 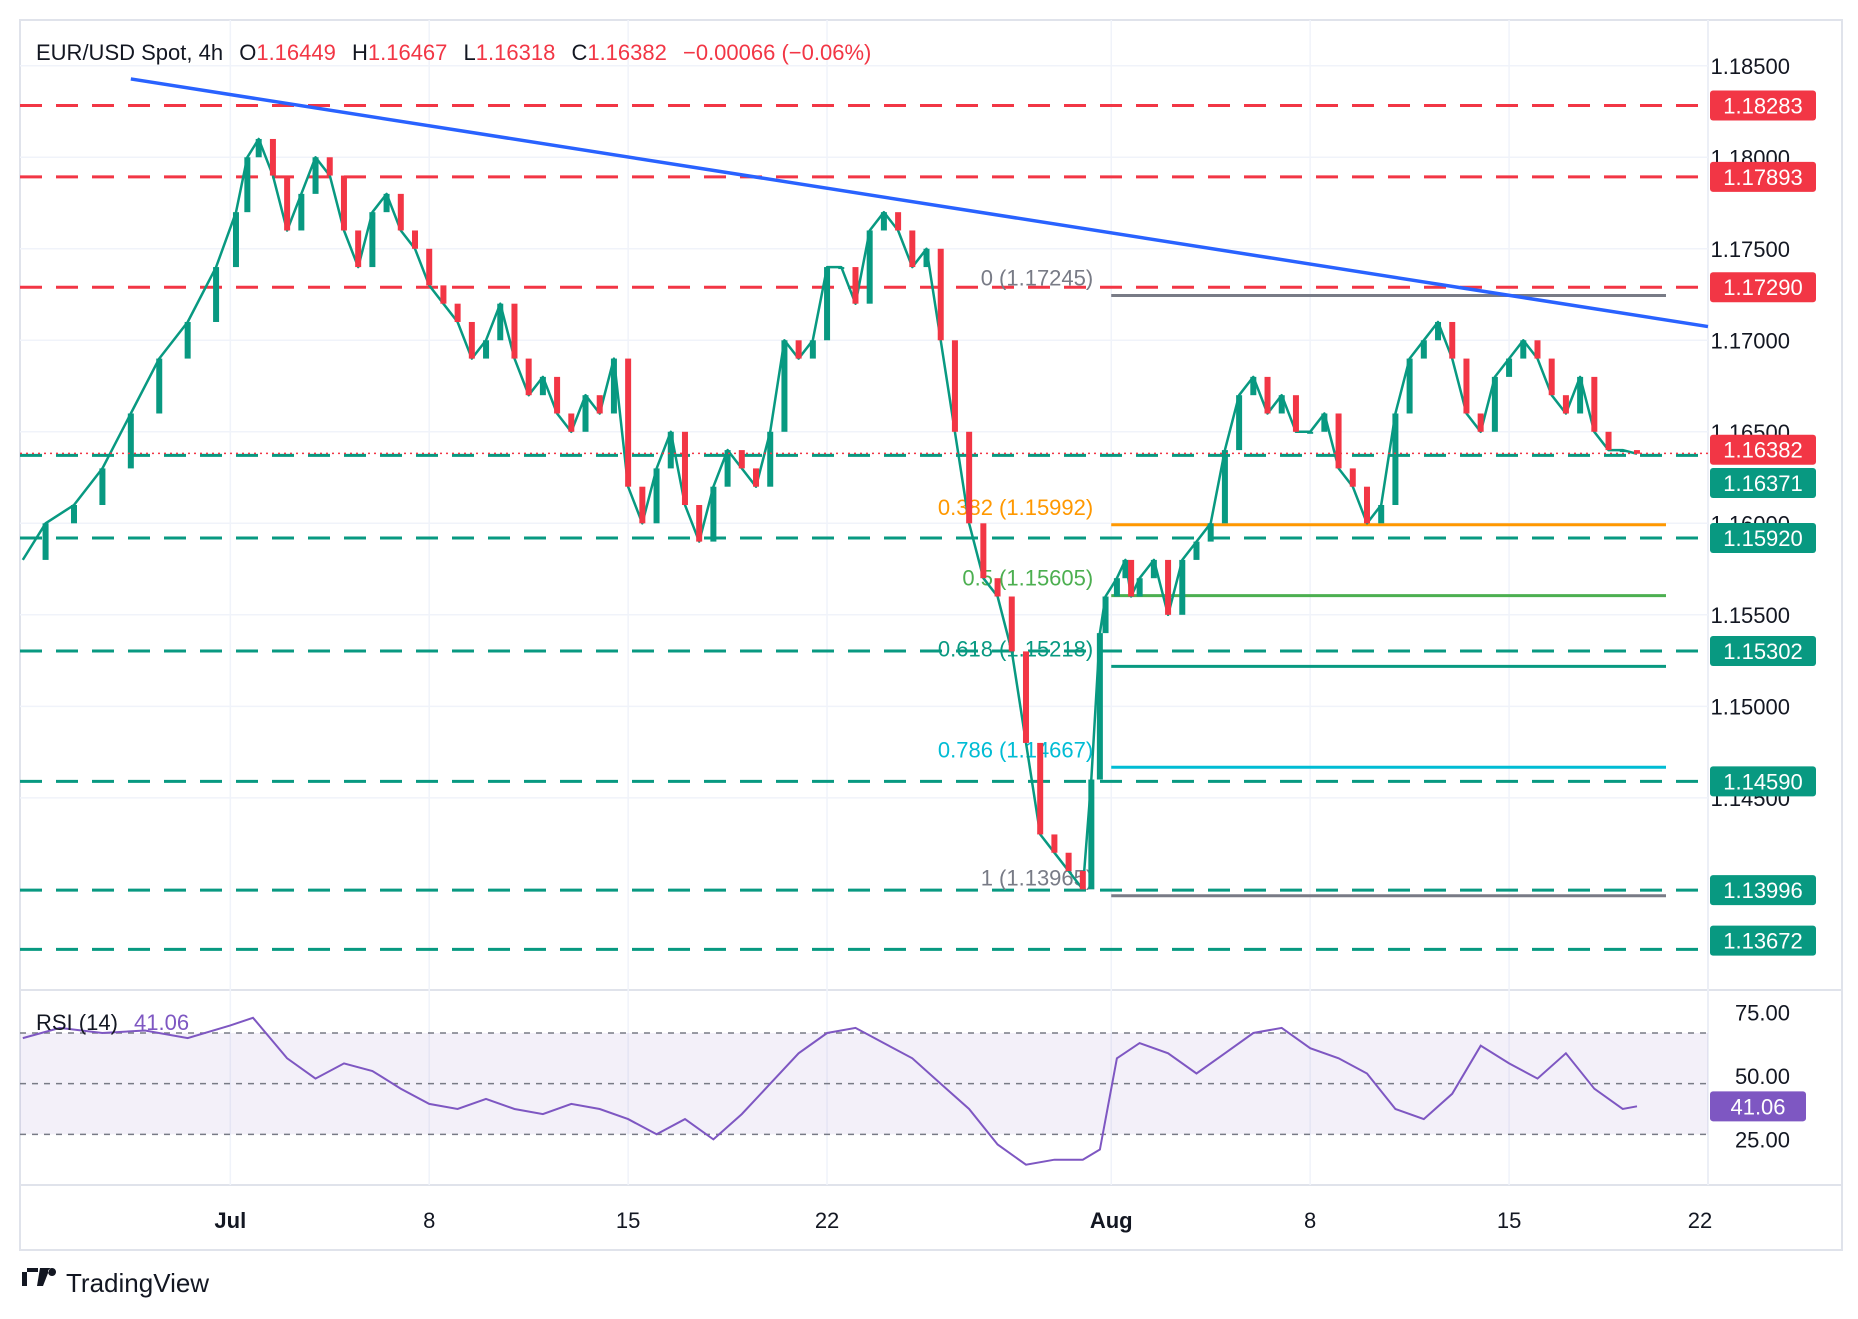 I want to click on level-badge-1.13996: 1.13996, so click(x=1763, y=890).